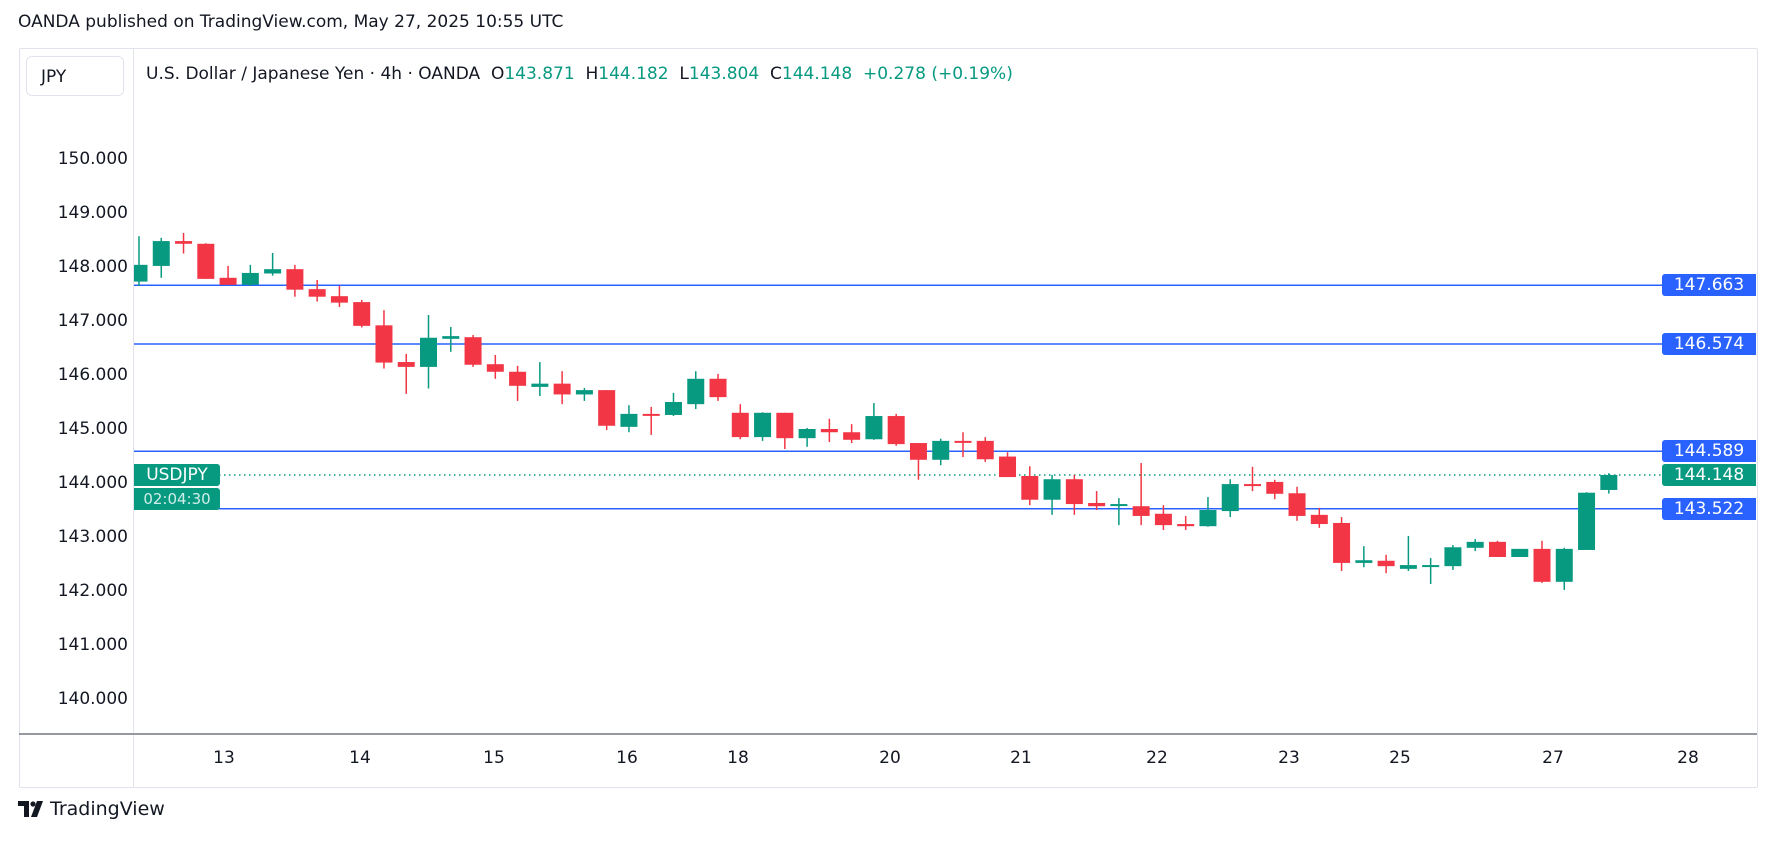  Describe the element at coordinates (313, 74) in the screenshot. I see `legend-title: U.S. Dollar / Japanese Yen · 4h · OANDA` at that location.